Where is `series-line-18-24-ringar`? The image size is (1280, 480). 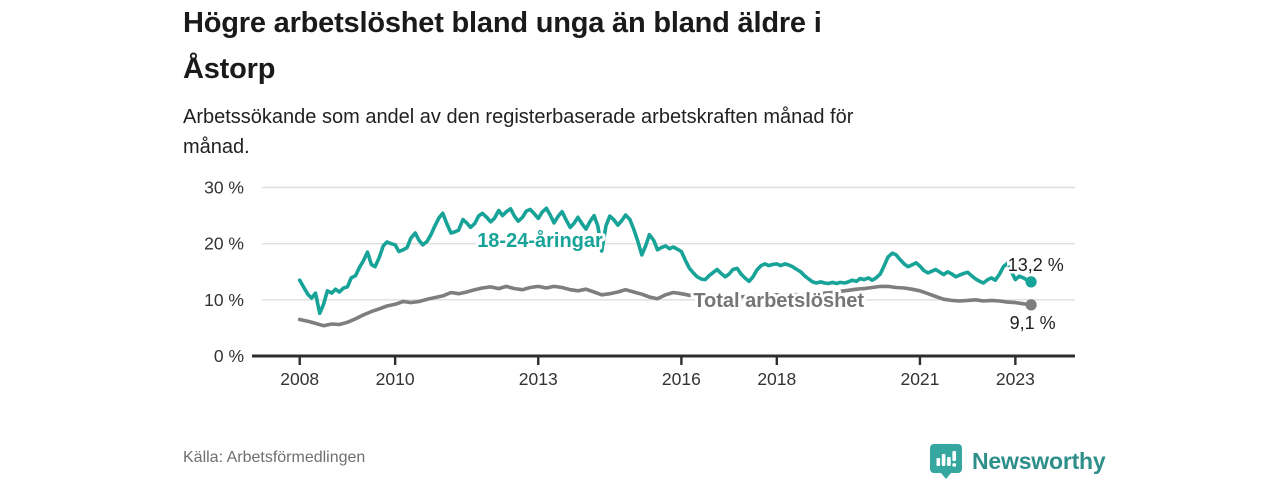
series-line-18-24-ringar is located at coordinates (665, 261).